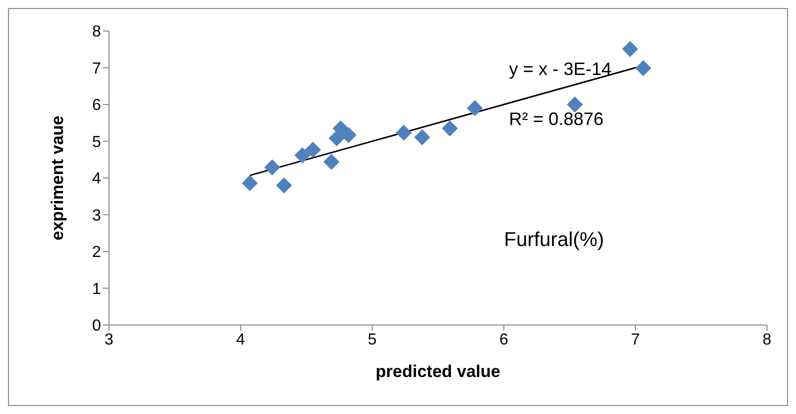 The height and width of the screenshot is (414, 796). What do you see at coordinates (554, 240) in the screenshot?
I see `annotation: Furfural(%)` at bounding box center [554, 240].